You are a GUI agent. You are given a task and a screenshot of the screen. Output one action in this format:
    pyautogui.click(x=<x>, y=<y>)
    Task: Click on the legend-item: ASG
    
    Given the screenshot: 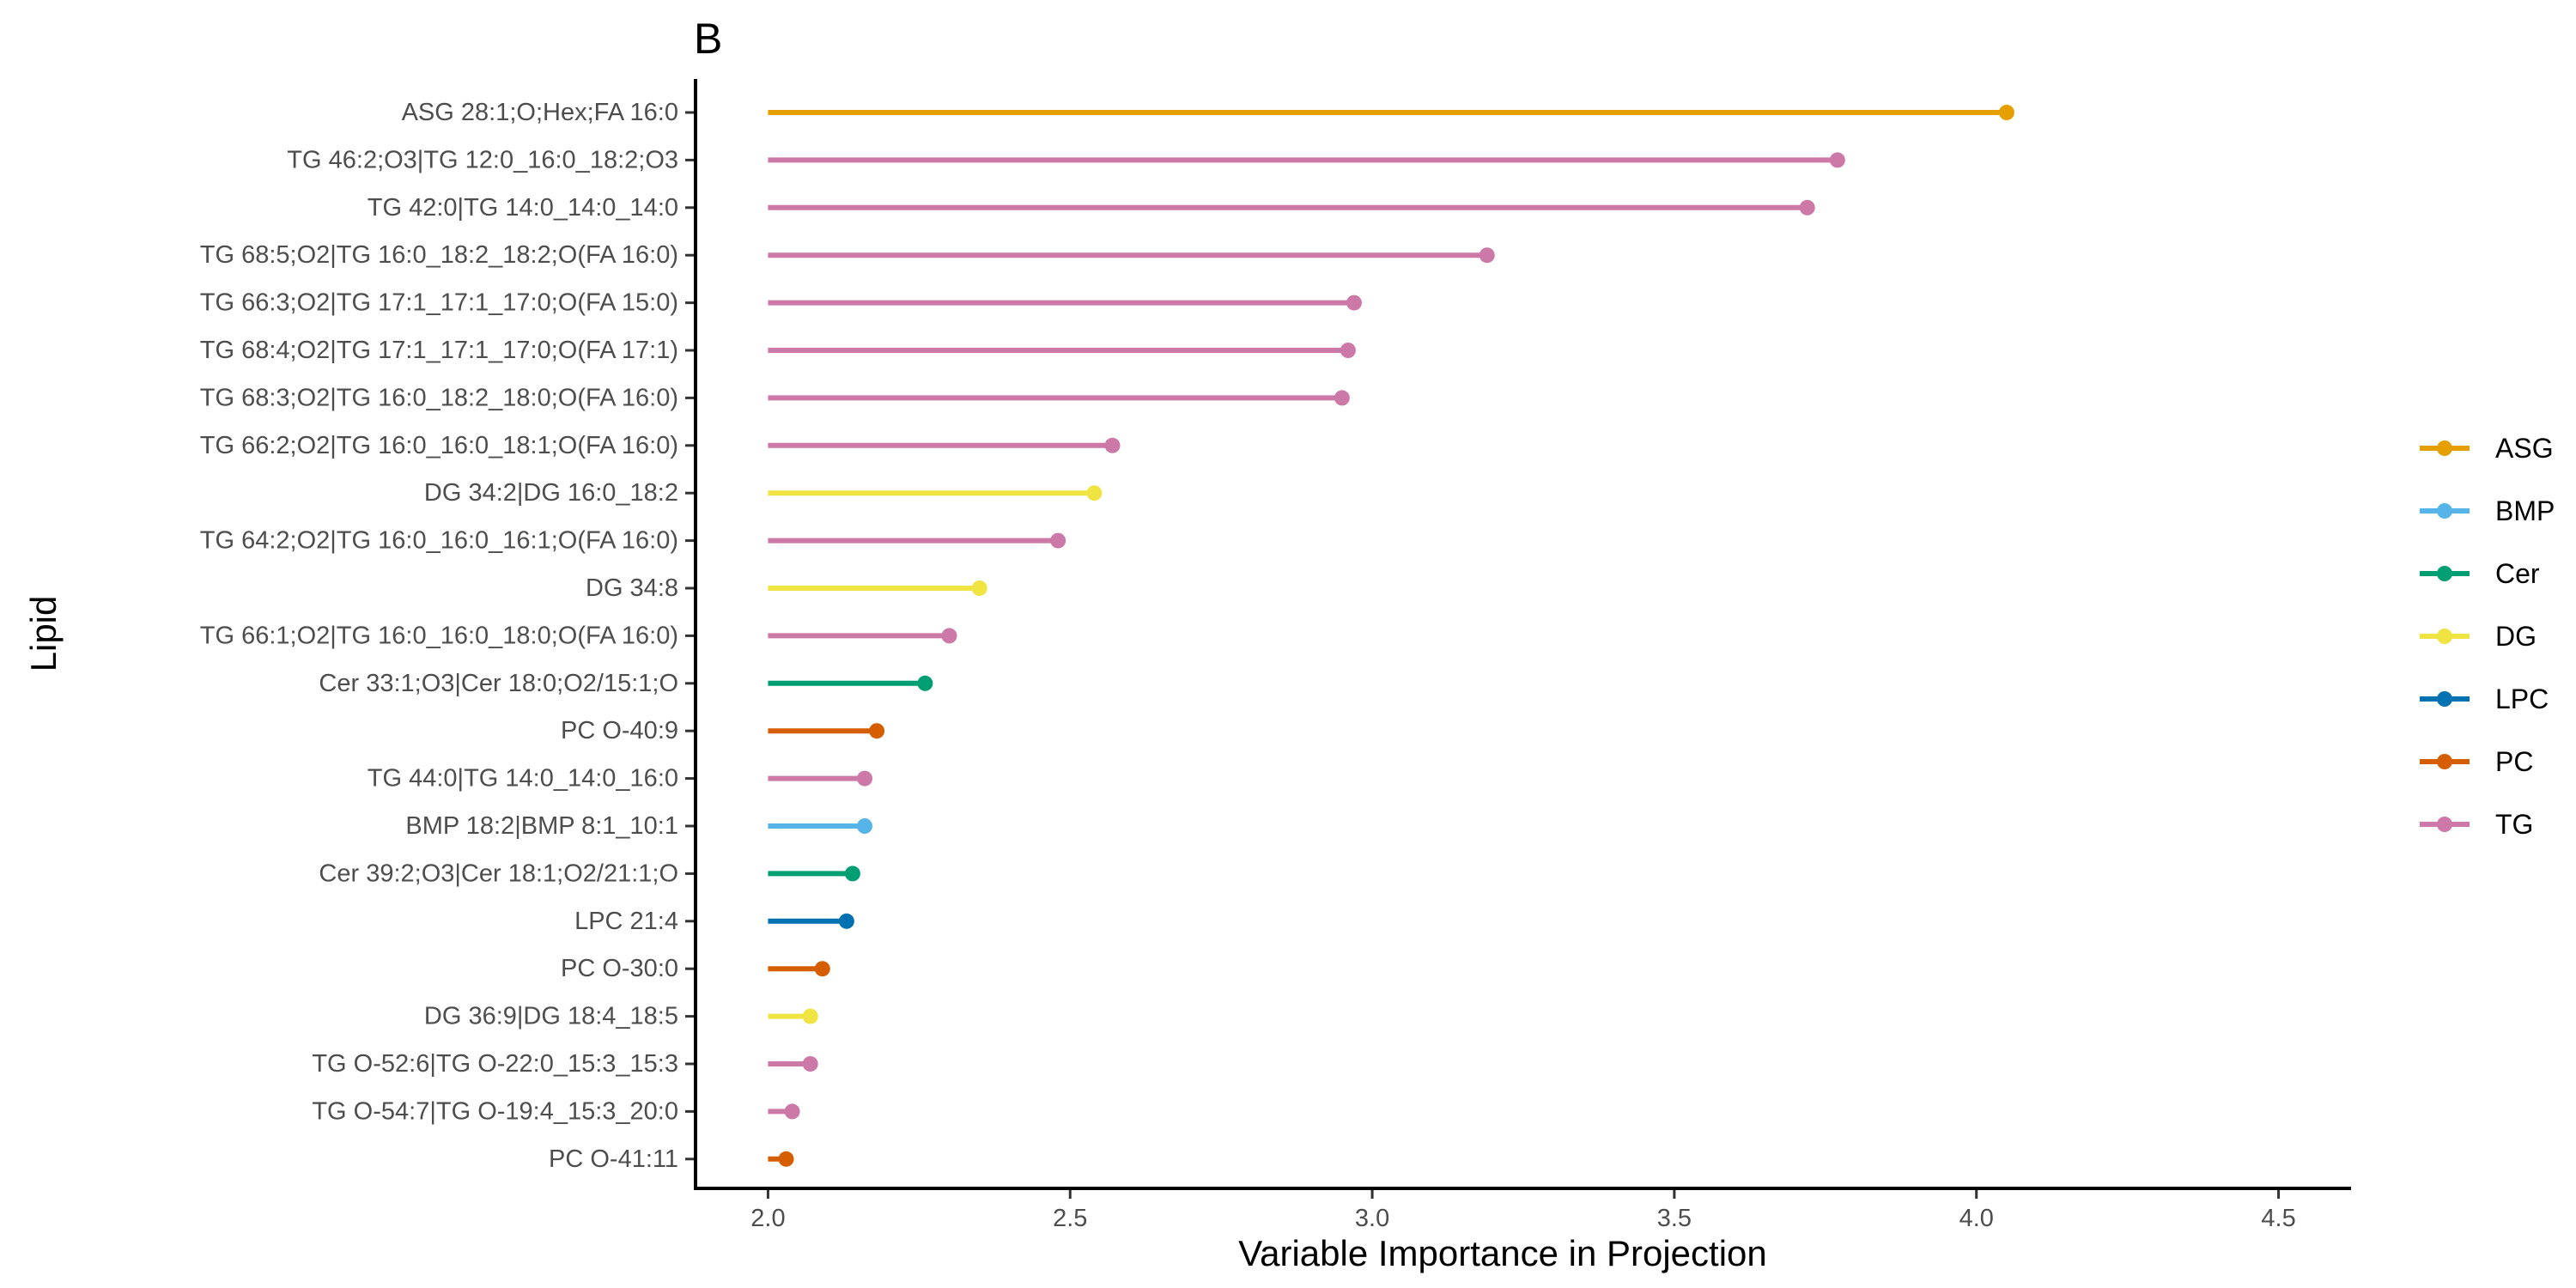 What is the action you would take?
    pyautogui.click(x=2487, y=448)
    